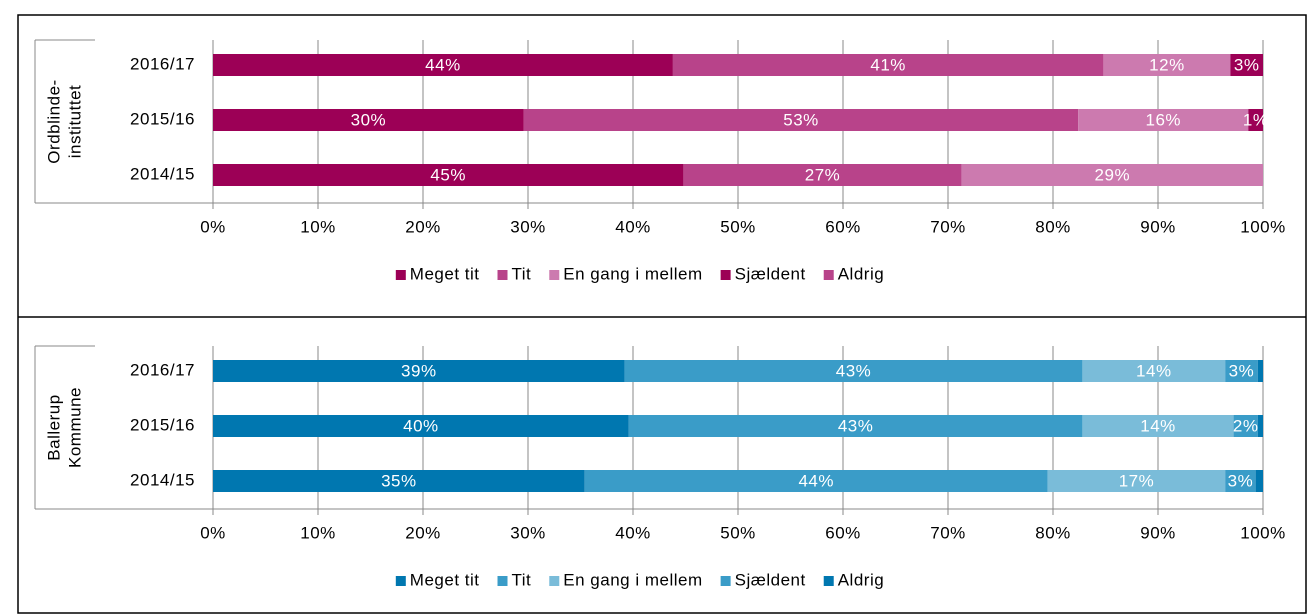 The width and height of the screenshot is (1309, 615). I want to click on data-label: 30%, so click(369, 119).